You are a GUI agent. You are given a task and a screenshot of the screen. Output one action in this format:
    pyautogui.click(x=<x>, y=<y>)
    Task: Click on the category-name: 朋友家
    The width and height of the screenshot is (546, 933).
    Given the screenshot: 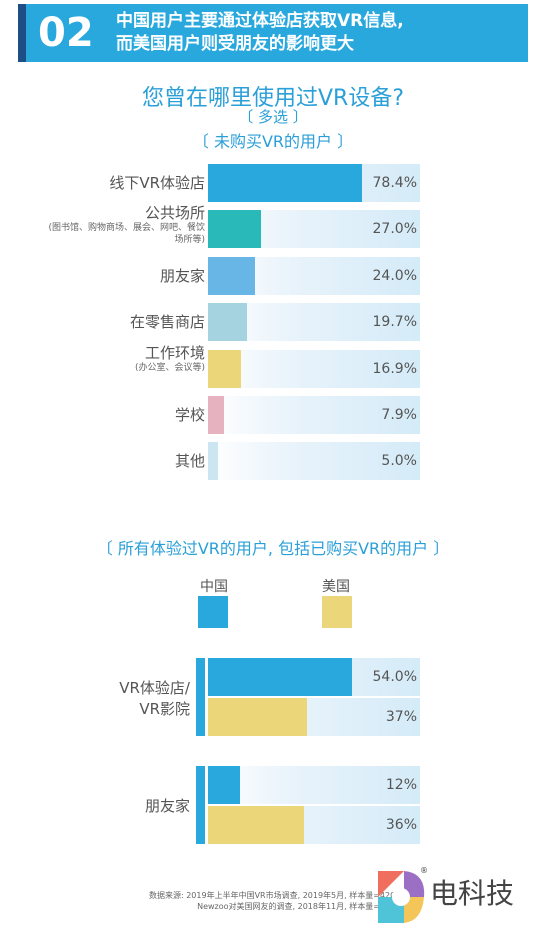 What is the action you would take?
    pyautogui.click(x=182, y=275)
    